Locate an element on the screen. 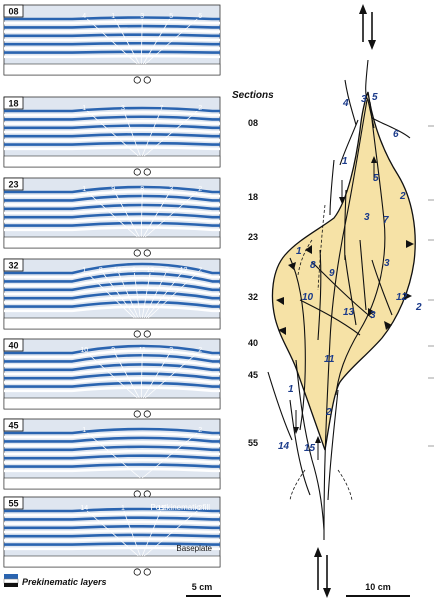  map-fault-label: 11 is located at coordinates (329, 359).